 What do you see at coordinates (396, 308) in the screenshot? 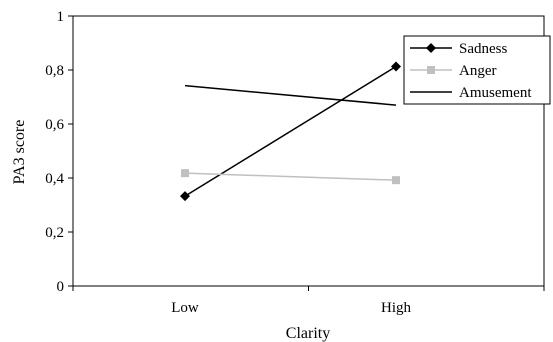
I see `x-tick-label: High` at bounding box center [396, 308].